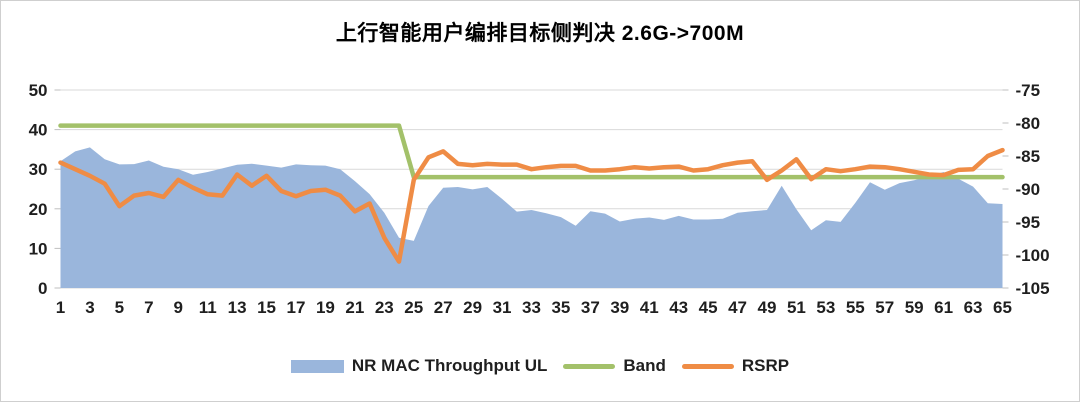 The width and height of the screenshot is (1080, 402). What do you see at coordinates (1002, 307) in the screenshot?
I see `x-axis-label: 65` at bounding box center [1002, 307].